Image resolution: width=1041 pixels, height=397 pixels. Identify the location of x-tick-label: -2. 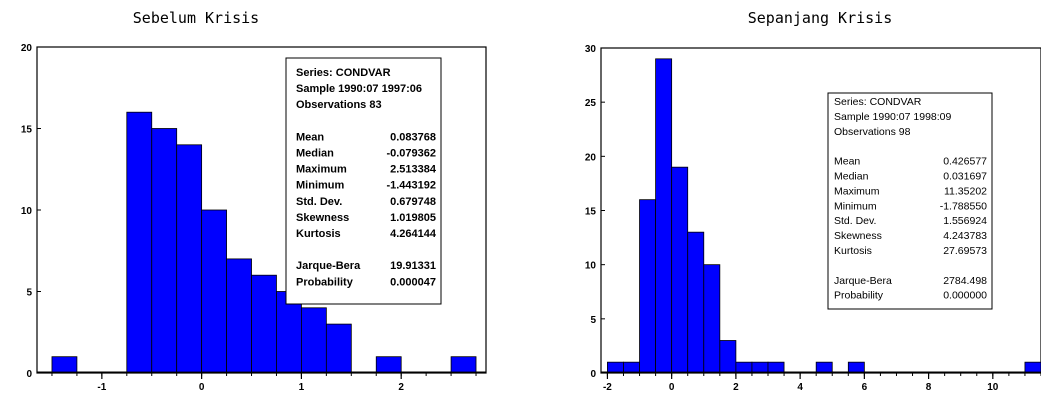
(607, 387).